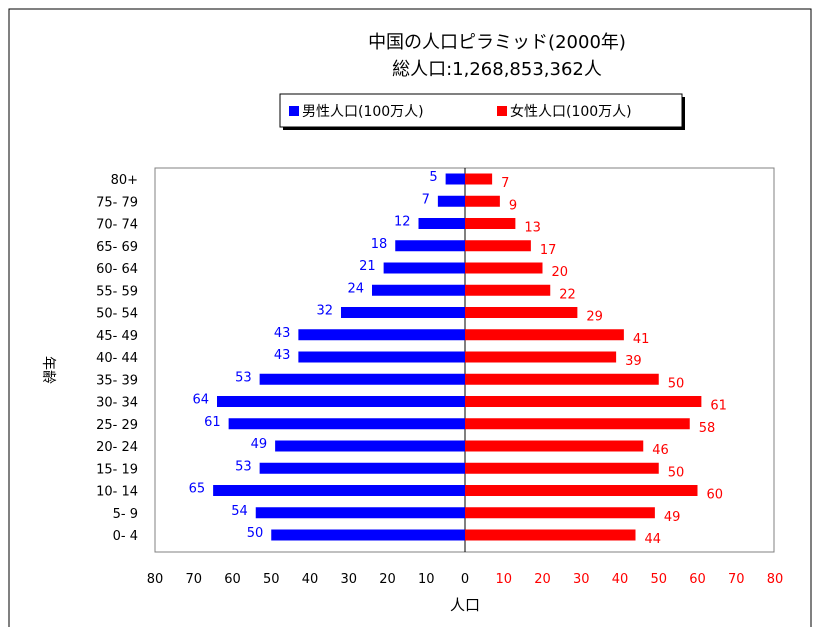 This screenshot has width=820, height=631. Describe the element at coordinates (310, 579) in the screenshot. I see `x-tick-label-left: 40` at that location.